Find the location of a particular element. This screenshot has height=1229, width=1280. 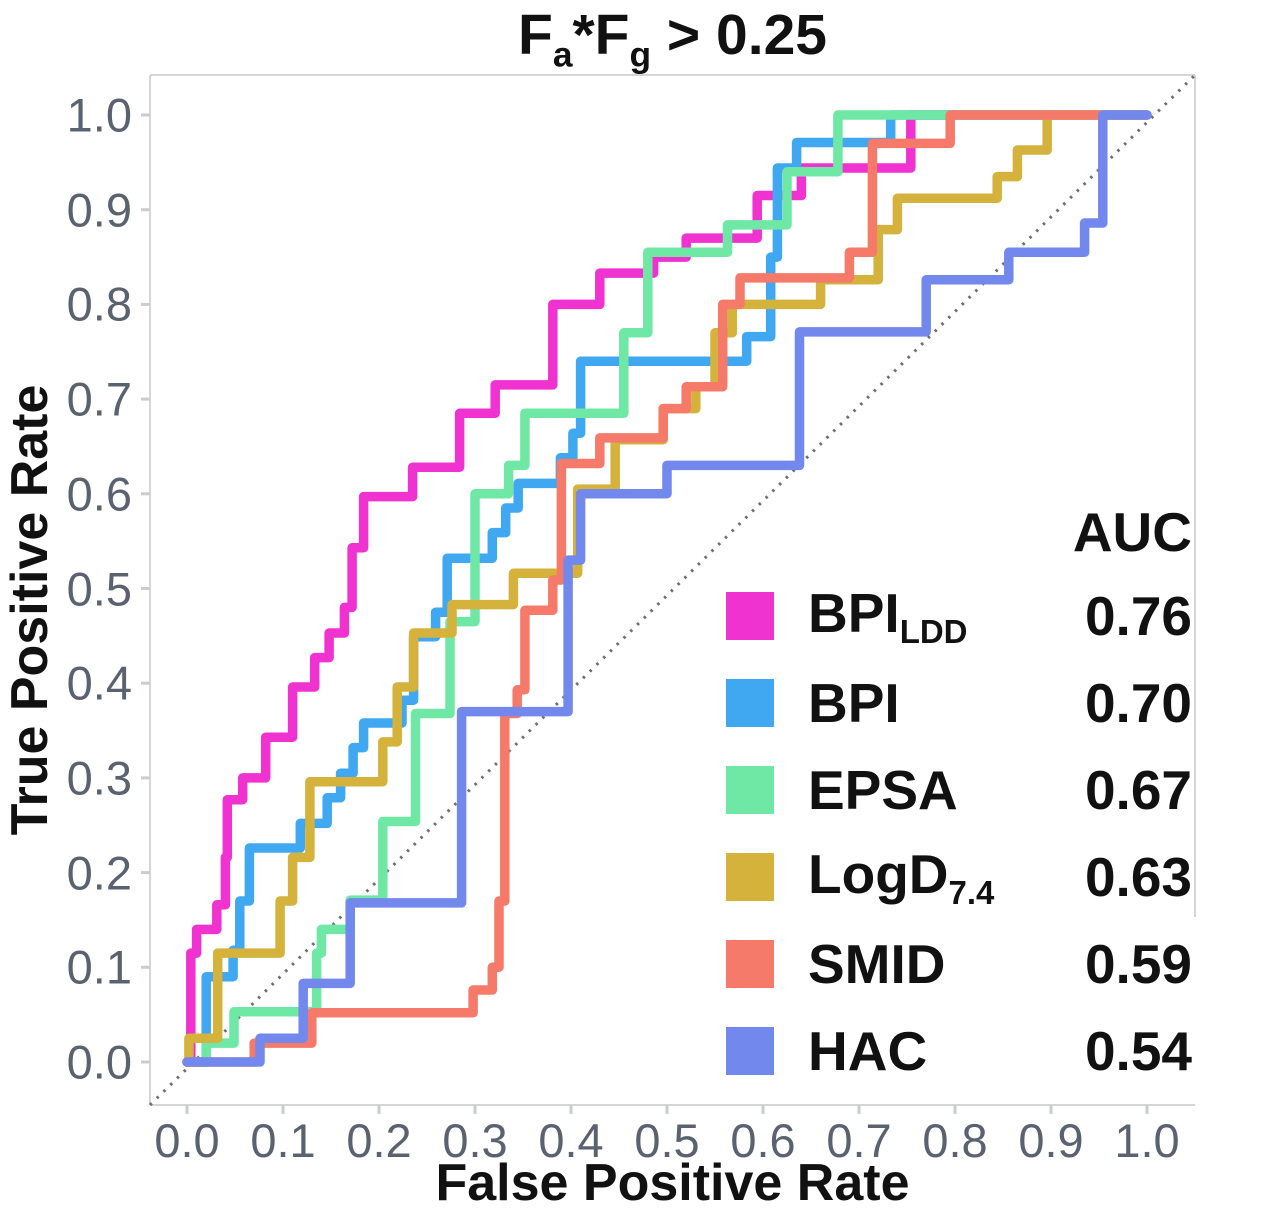

y-tick-label: 0.0 is located at coordinates (99, 1062).